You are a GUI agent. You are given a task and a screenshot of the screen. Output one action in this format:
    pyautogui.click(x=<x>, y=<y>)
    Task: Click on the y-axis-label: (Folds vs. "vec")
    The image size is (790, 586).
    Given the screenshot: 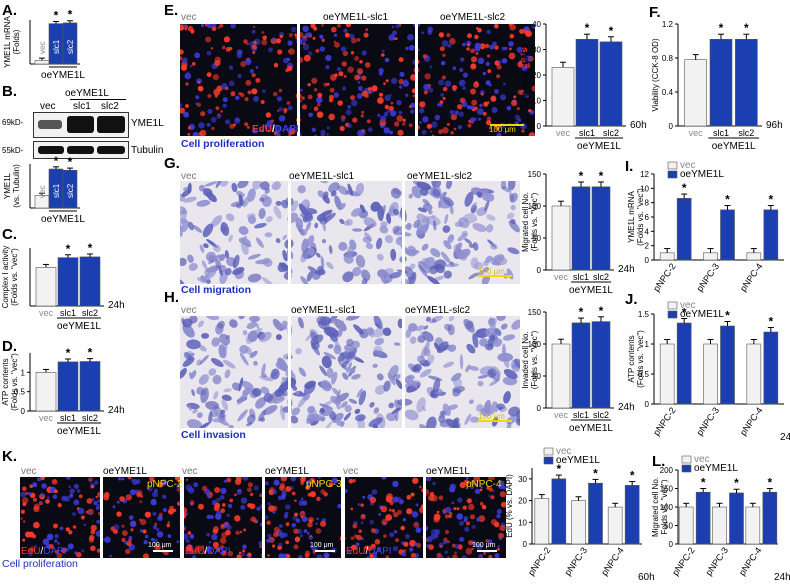 What is the action you would take?
    pyautogui.click(x=14, y=382)
    